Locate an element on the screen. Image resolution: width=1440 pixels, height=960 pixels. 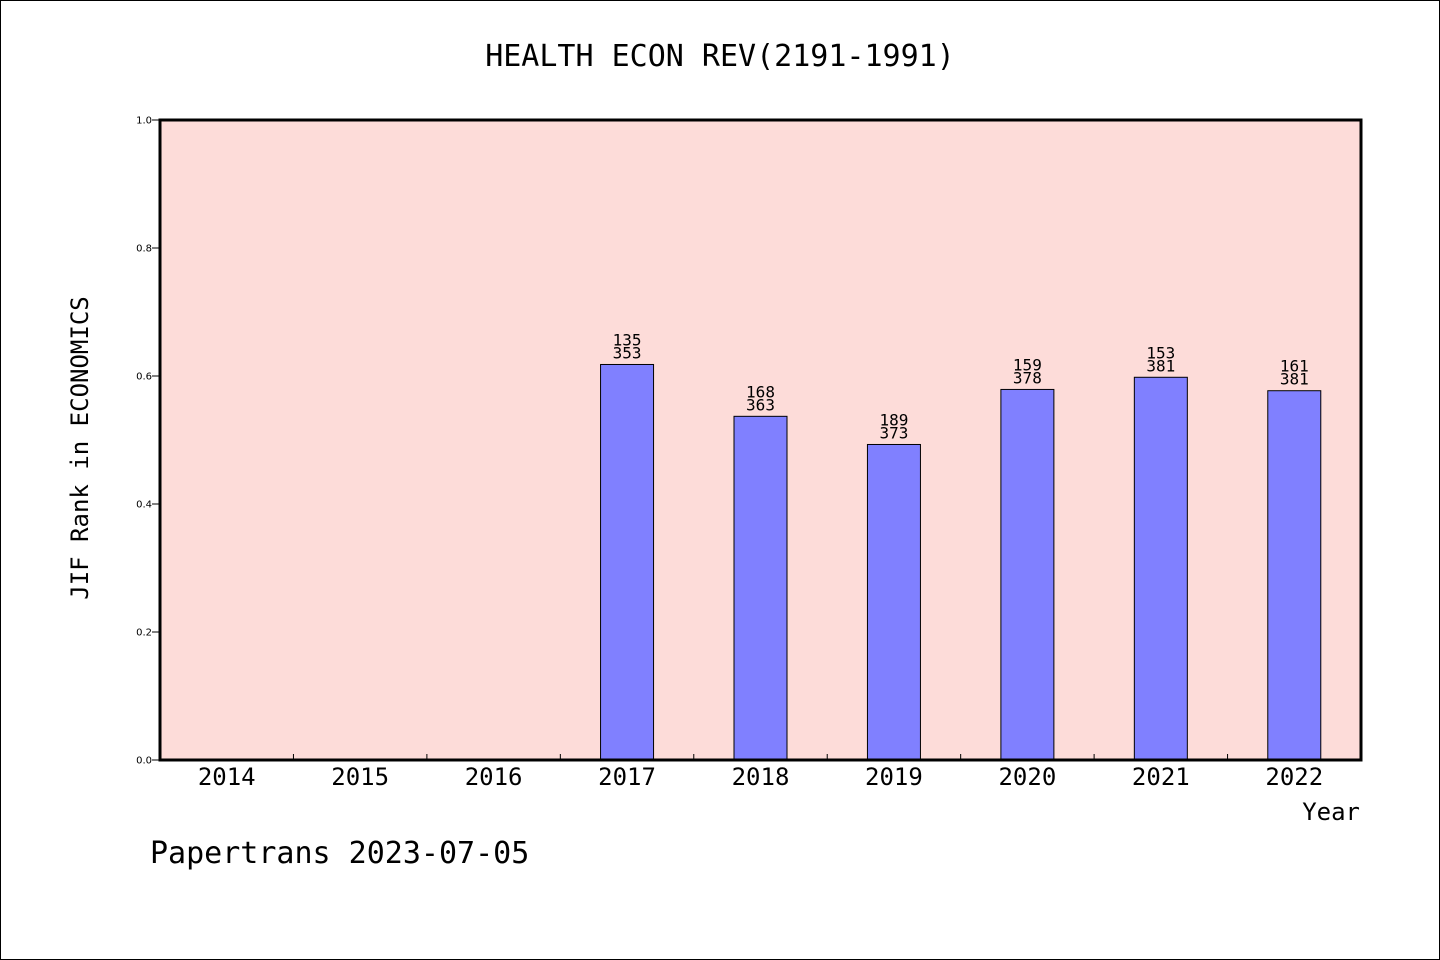
x-tick-label: 2020 is located at coordinates (1027, 777).